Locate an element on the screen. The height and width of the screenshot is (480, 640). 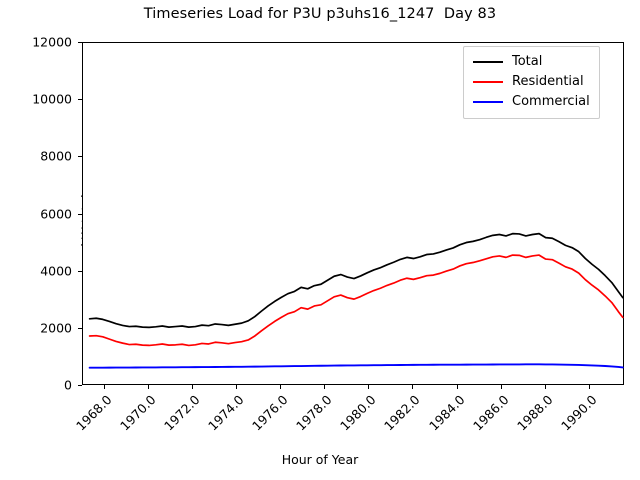
x-axis-label: Hour of Year is located at coordinates (320, 459).